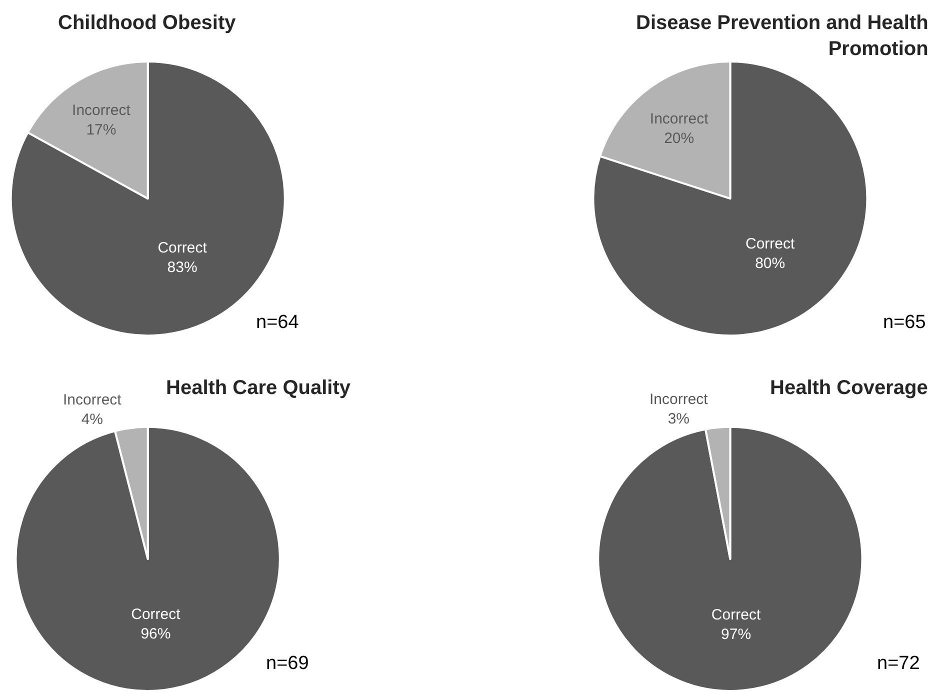  I want to click on chart-title: Disease Prevention and Health Promotion, so click(782, 36).